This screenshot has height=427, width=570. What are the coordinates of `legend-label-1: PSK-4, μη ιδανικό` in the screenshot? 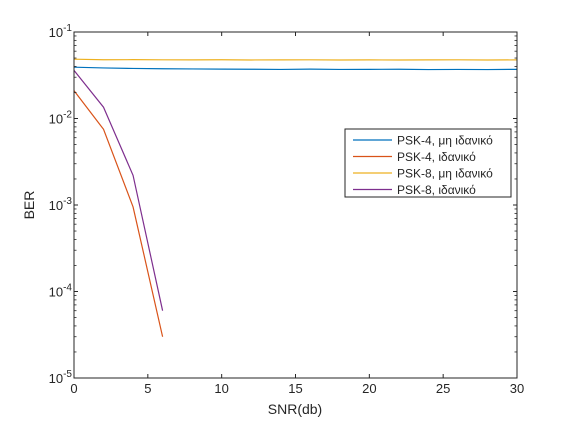 It's located at (445, 141).